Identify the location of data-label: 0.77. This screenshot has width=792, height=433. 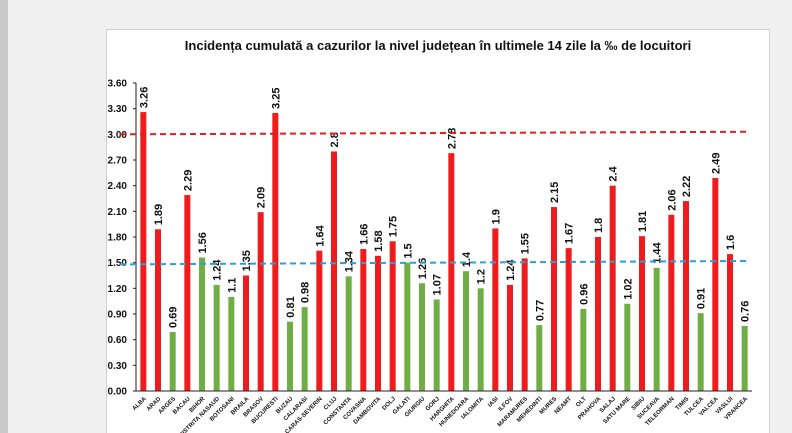
(540, 310).